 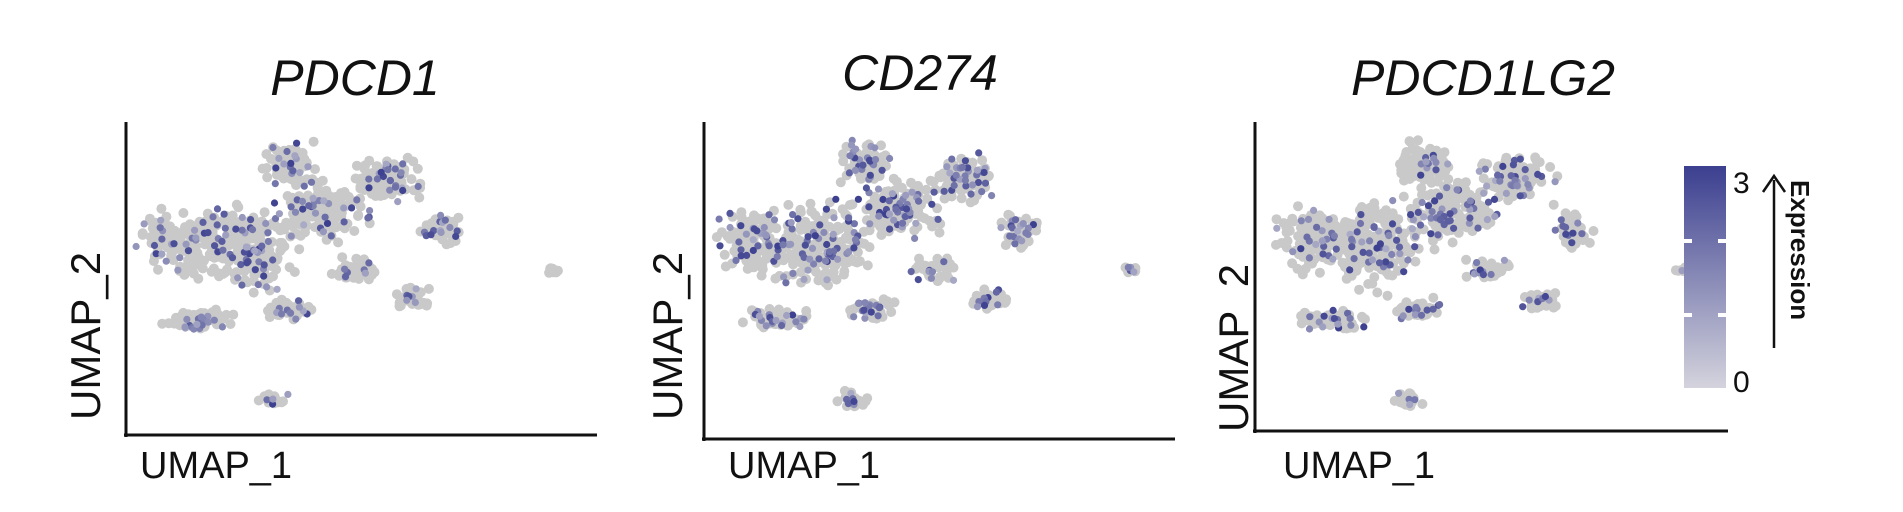 What do you see at coordinates (1774, 183) in the screenshot?
I see `arrow-up-icon` at bounding box center [1774, 183].